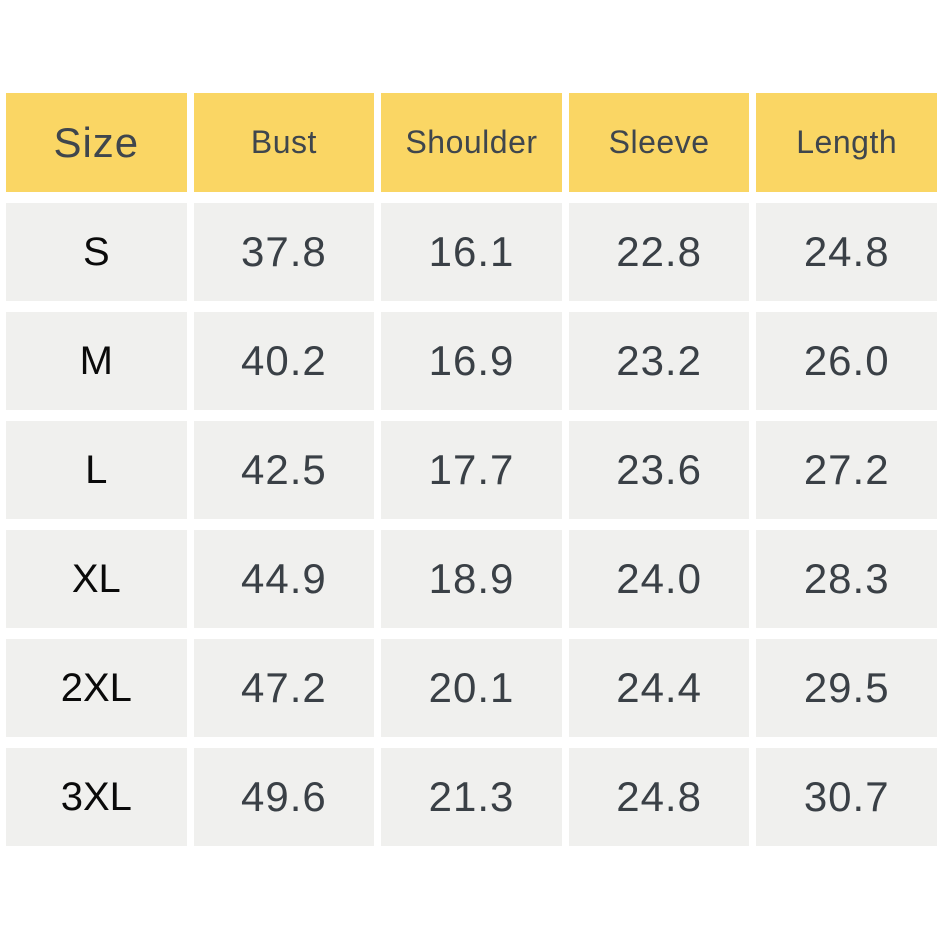  I want to click on size-label: 2XL, so click(96, 688).